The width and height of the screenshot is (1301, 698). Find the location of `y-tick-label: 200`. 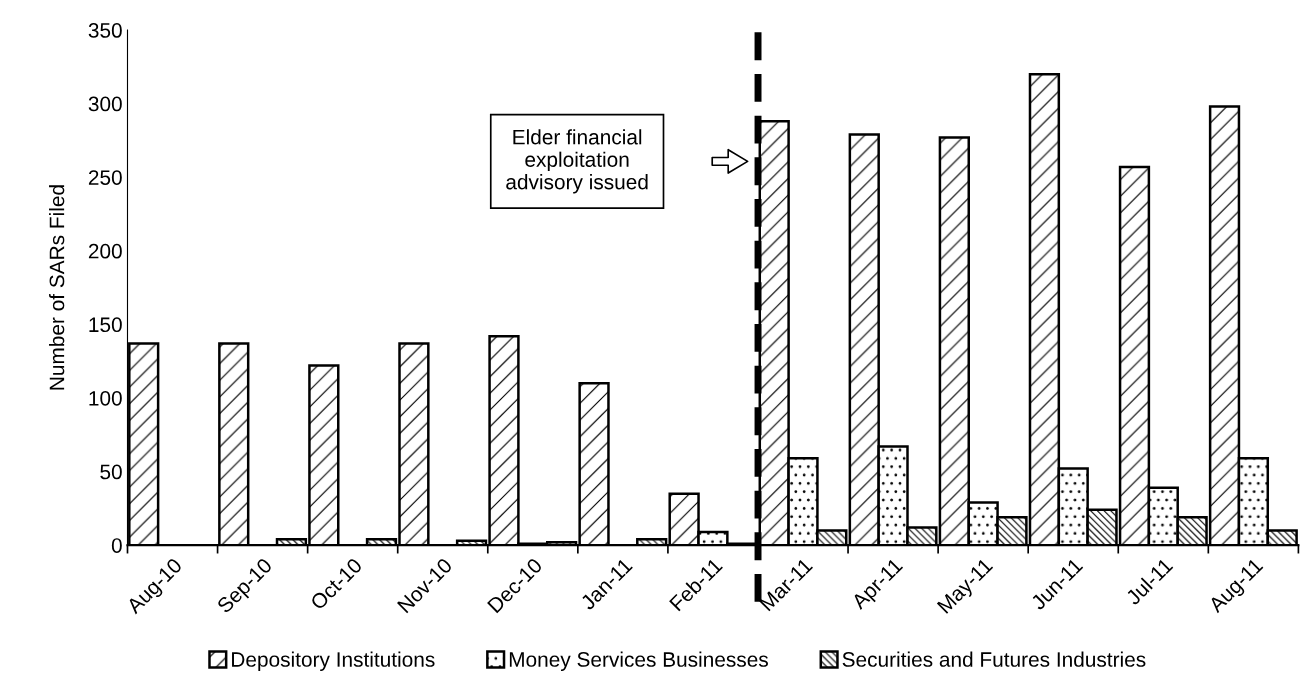

y-tick-label: 200 is located at coordinates (105, 251).